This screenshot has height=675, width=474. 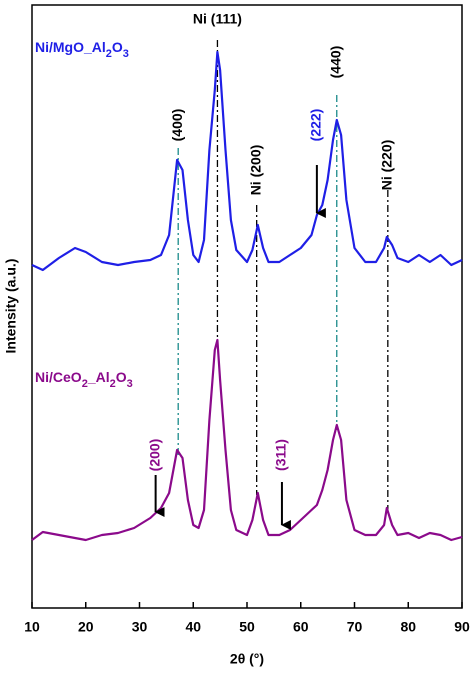 I want to click on x-tick-label: 50, so click(x=247, y=627).